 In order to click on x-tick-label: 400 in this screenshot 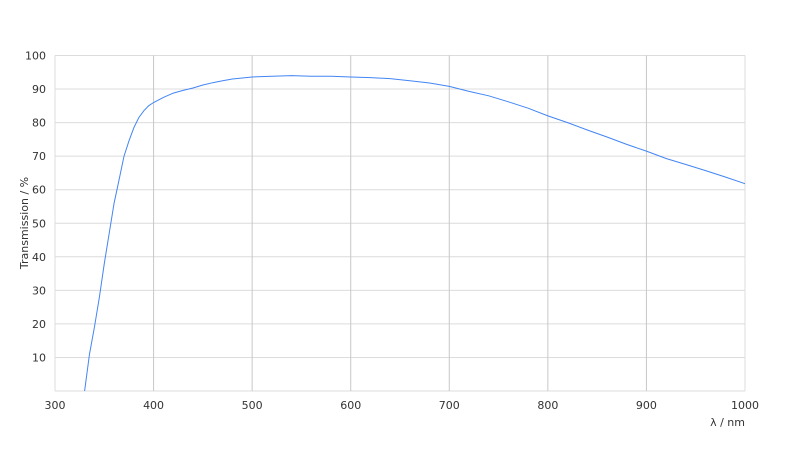, I will do `click(153, 405)`.